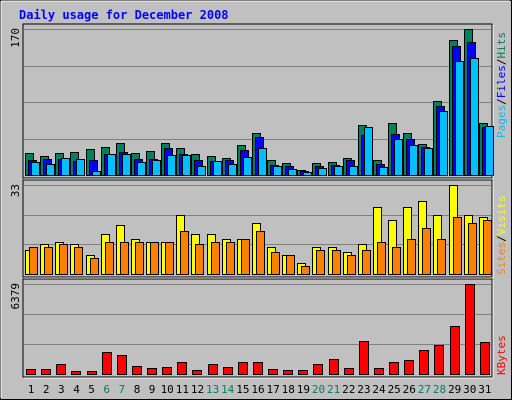 The width and height of the screenshot is (512, 400). I want to click on x-label-day-20: 20, so click(318, 389).